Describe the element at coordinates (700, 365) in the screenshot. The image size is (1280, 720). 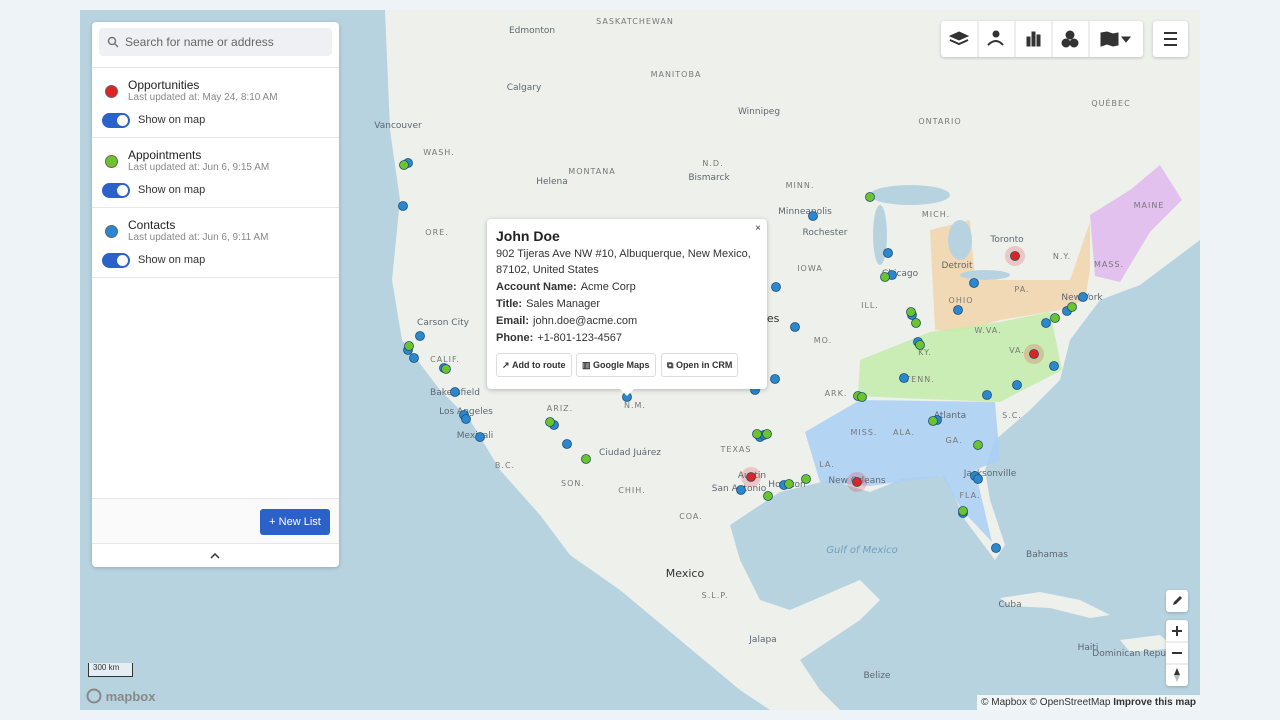
I see `crm-button: ⧉ Open in CRM` at that location.